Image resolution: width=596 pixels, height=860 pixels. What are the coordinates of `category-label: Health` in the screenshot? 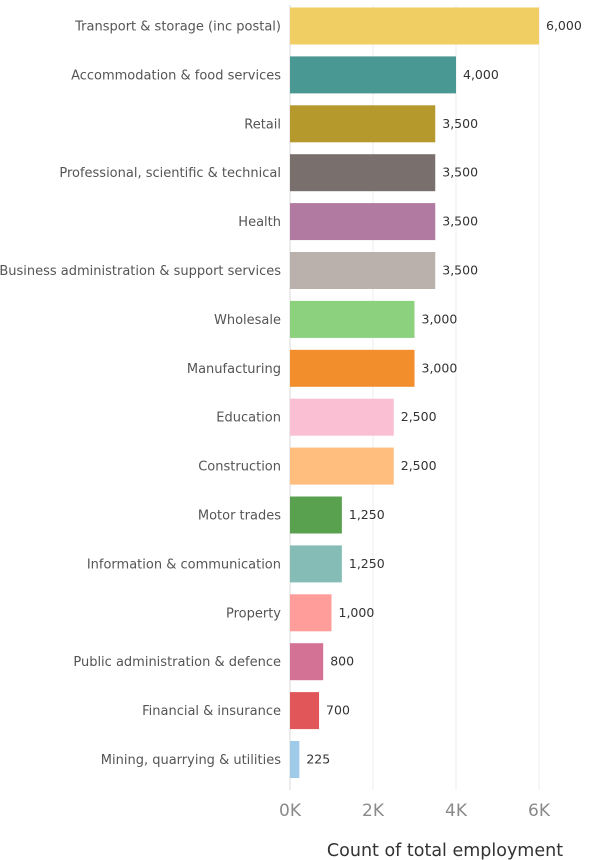 It's located at (259, 222).